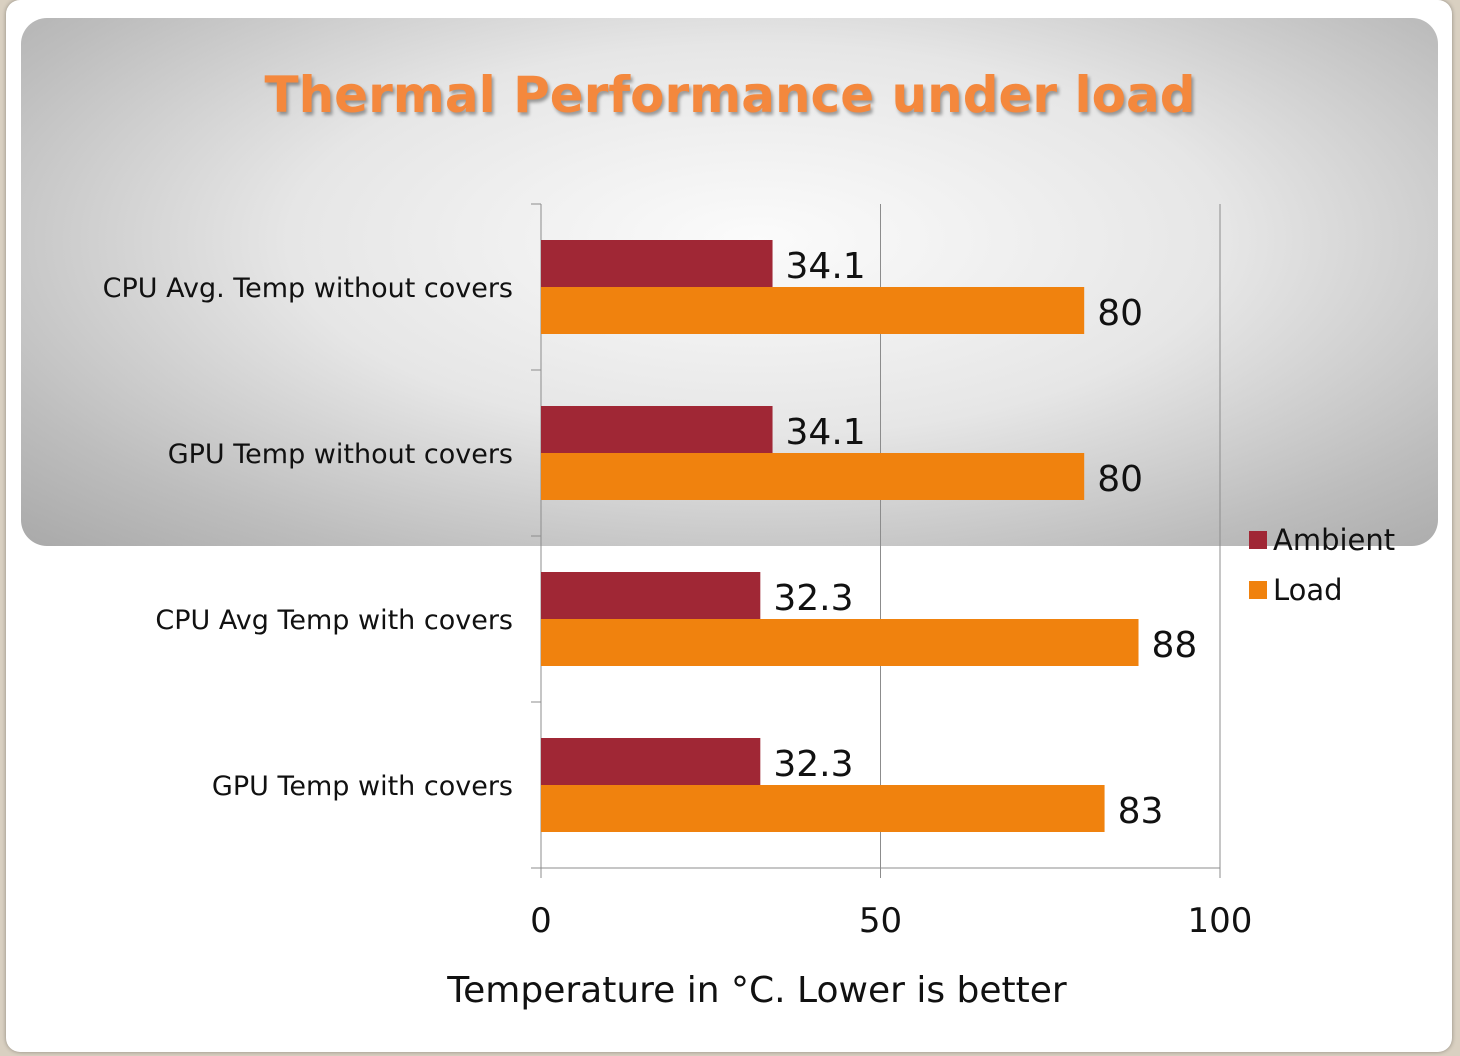 Image resolution: width=1460 pixels, height=1056 pixels. I want to click on legend-label-load: Load, so click(1308, 590).